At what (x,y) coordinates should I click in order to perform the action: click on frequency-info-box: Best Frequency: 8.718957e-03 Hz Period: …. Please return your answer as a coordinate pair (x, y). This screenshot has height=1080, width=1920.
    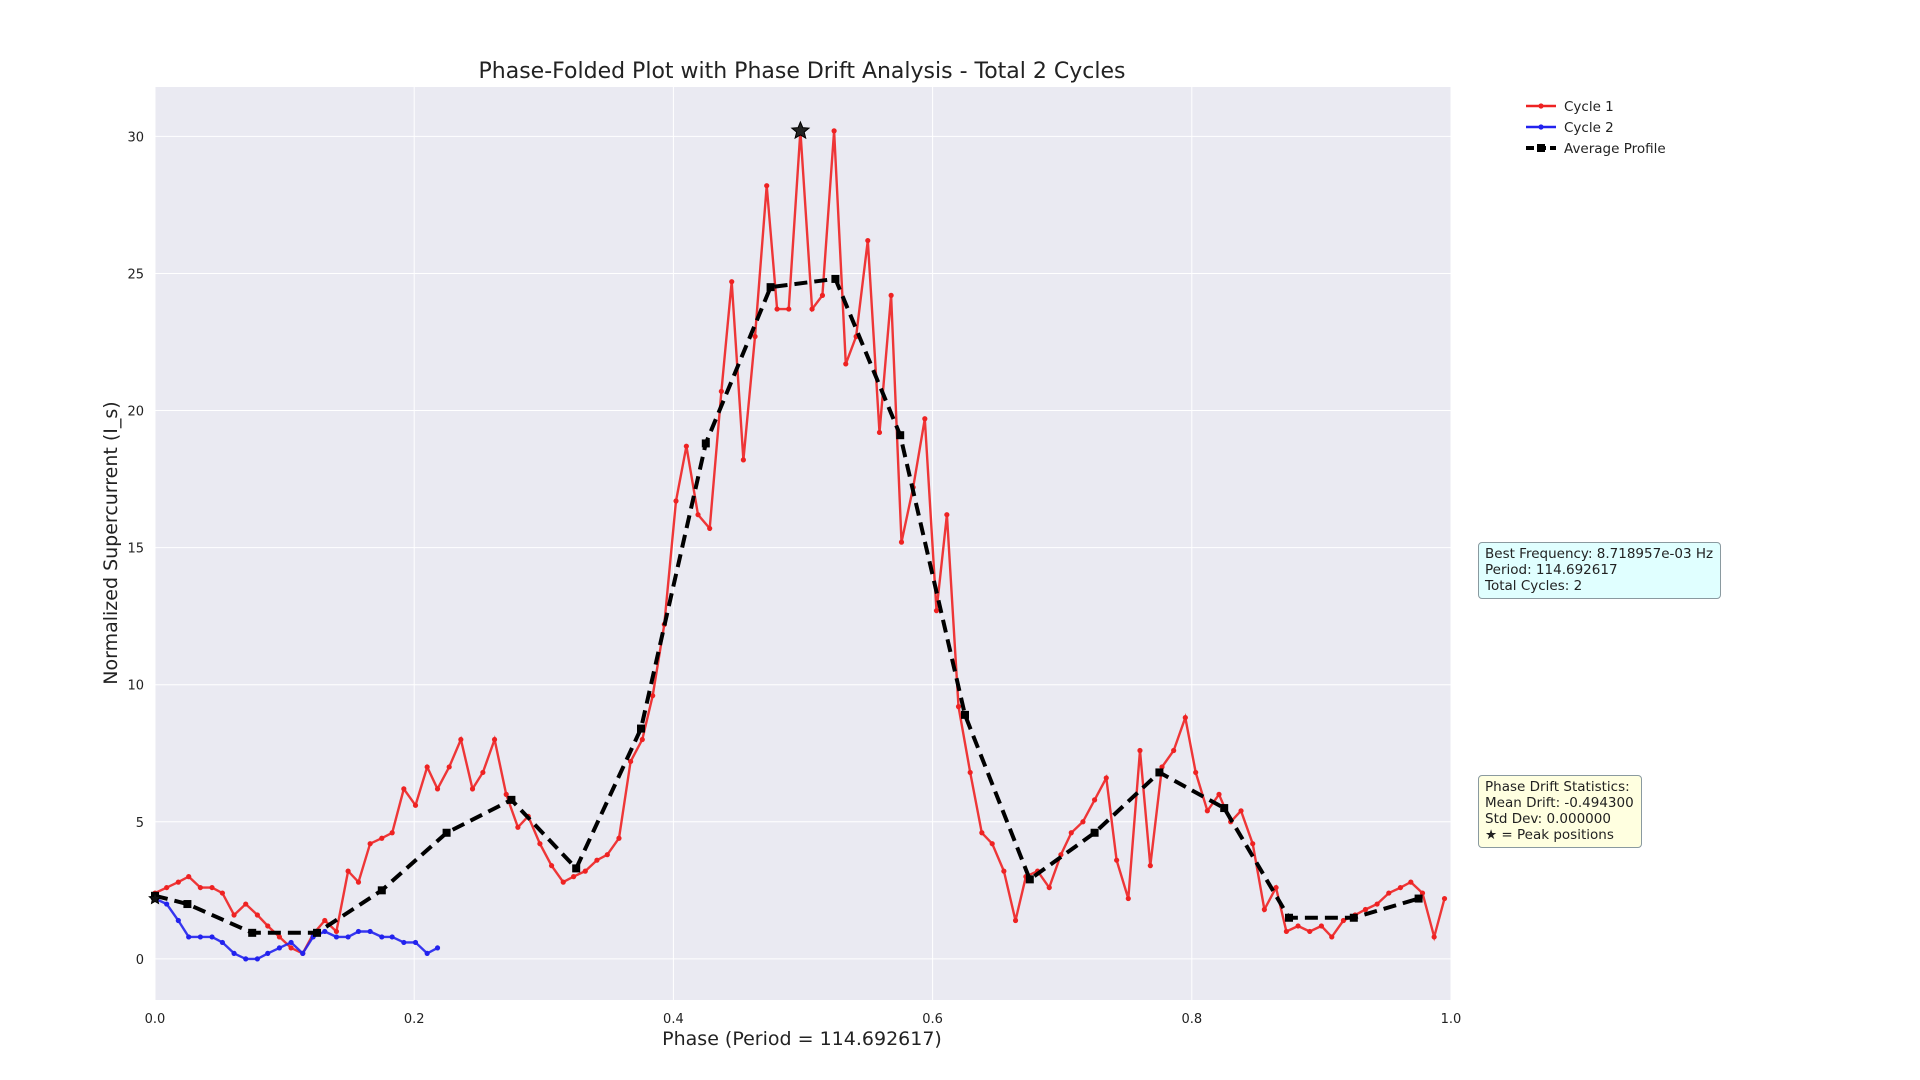
    Looking at the image, I should click on (1600, 570).